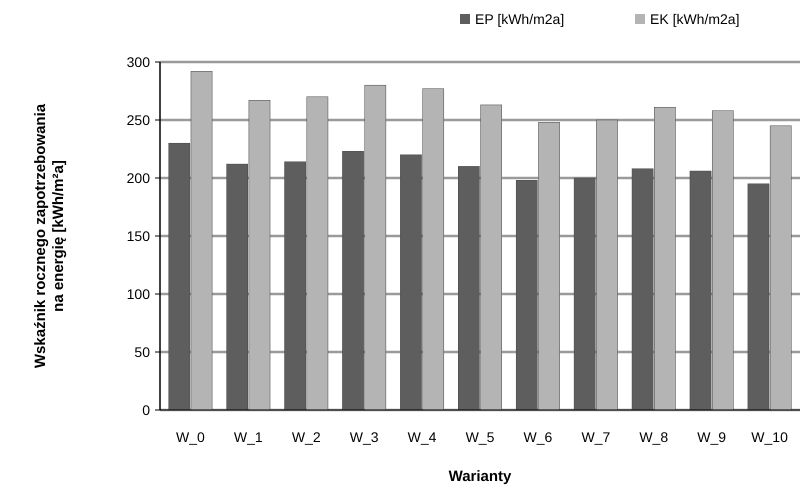 The width and height of the screenshot is (810, 495). Describe the element at coordinates (138, 62) in the screenshot. I see `y-tick-label: 300` at that location.